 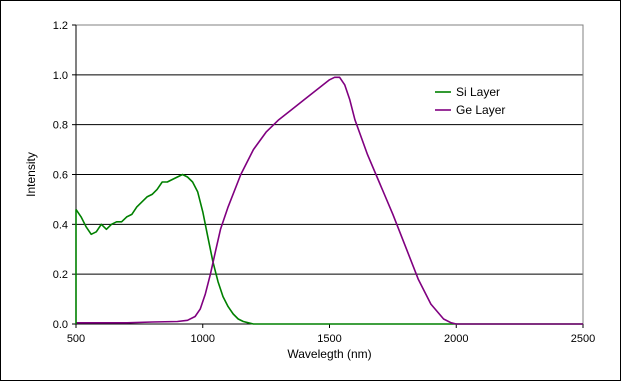 I want to click on x-tick-label: 500, so click(x=76, y=339).